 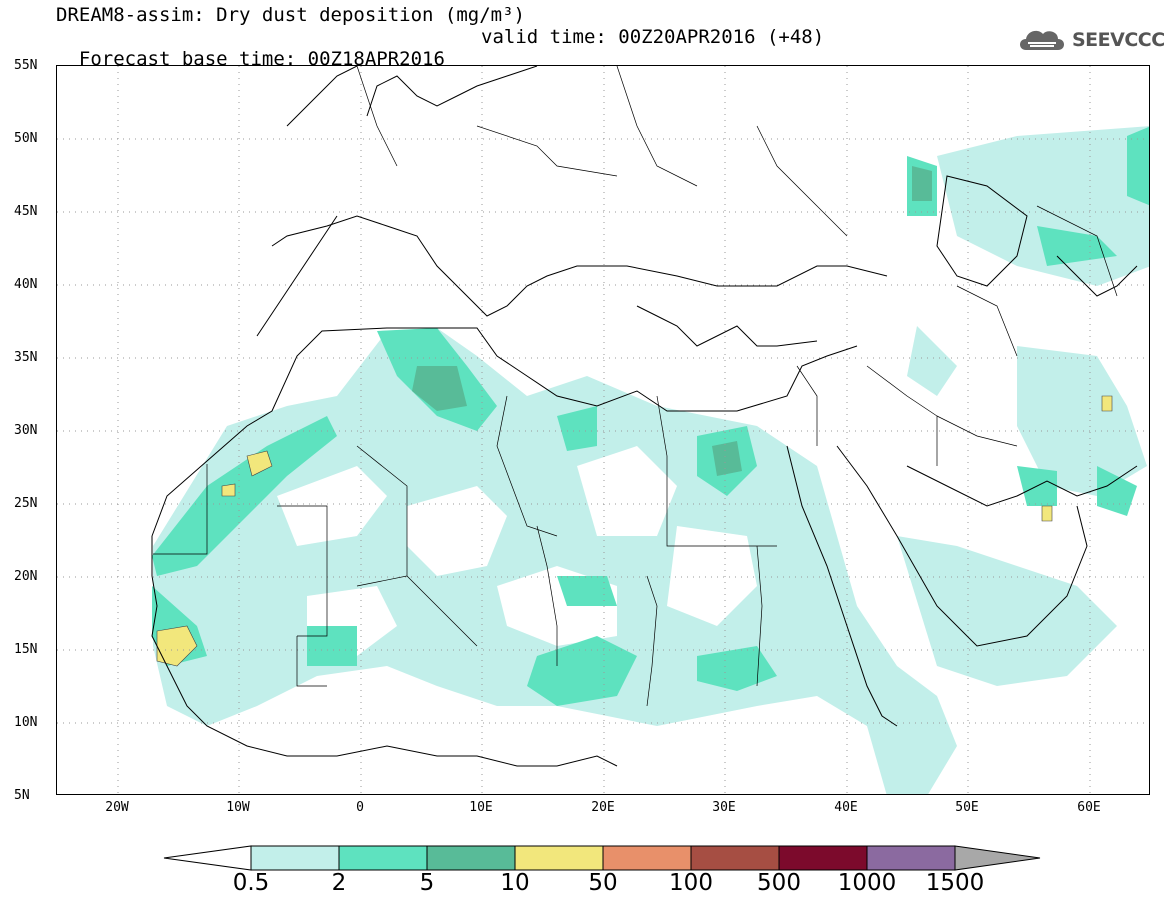 What do you see at coordinates (26, 503) in the screenshot?
I see `lat-label: 25N` at bounding box center [26, 503].